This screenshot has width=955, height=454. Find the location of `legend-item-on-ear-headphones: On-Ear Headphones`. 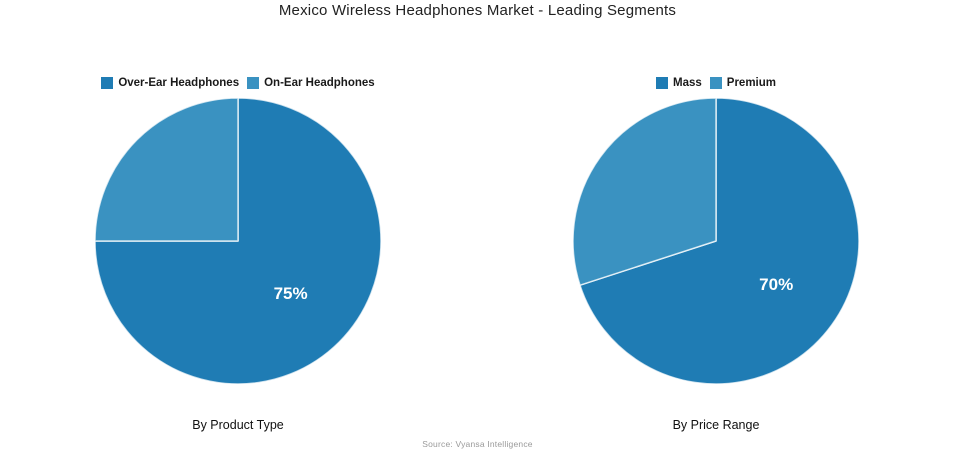

legend-item-on-ear-headphones: On-Ear Headphones is located at coordinates (311, 83).